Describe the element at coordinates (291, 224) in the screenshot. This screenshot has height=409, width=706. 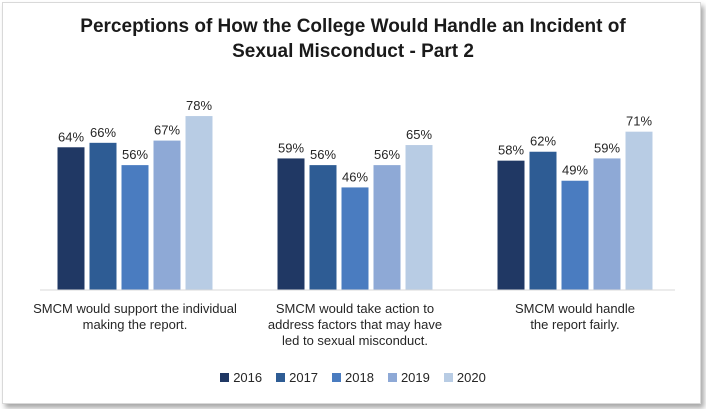
I see `bar-action-2016` at that location.